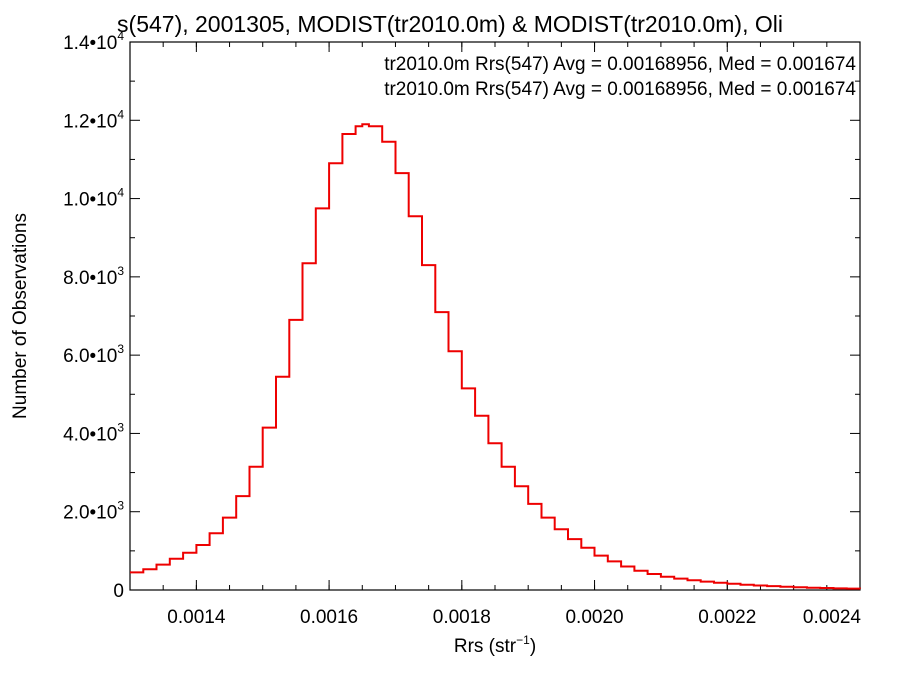  Describe the element at coordinates (329, 617) in the screenshot. I see `x-tick-label: 0.0016` at that location.